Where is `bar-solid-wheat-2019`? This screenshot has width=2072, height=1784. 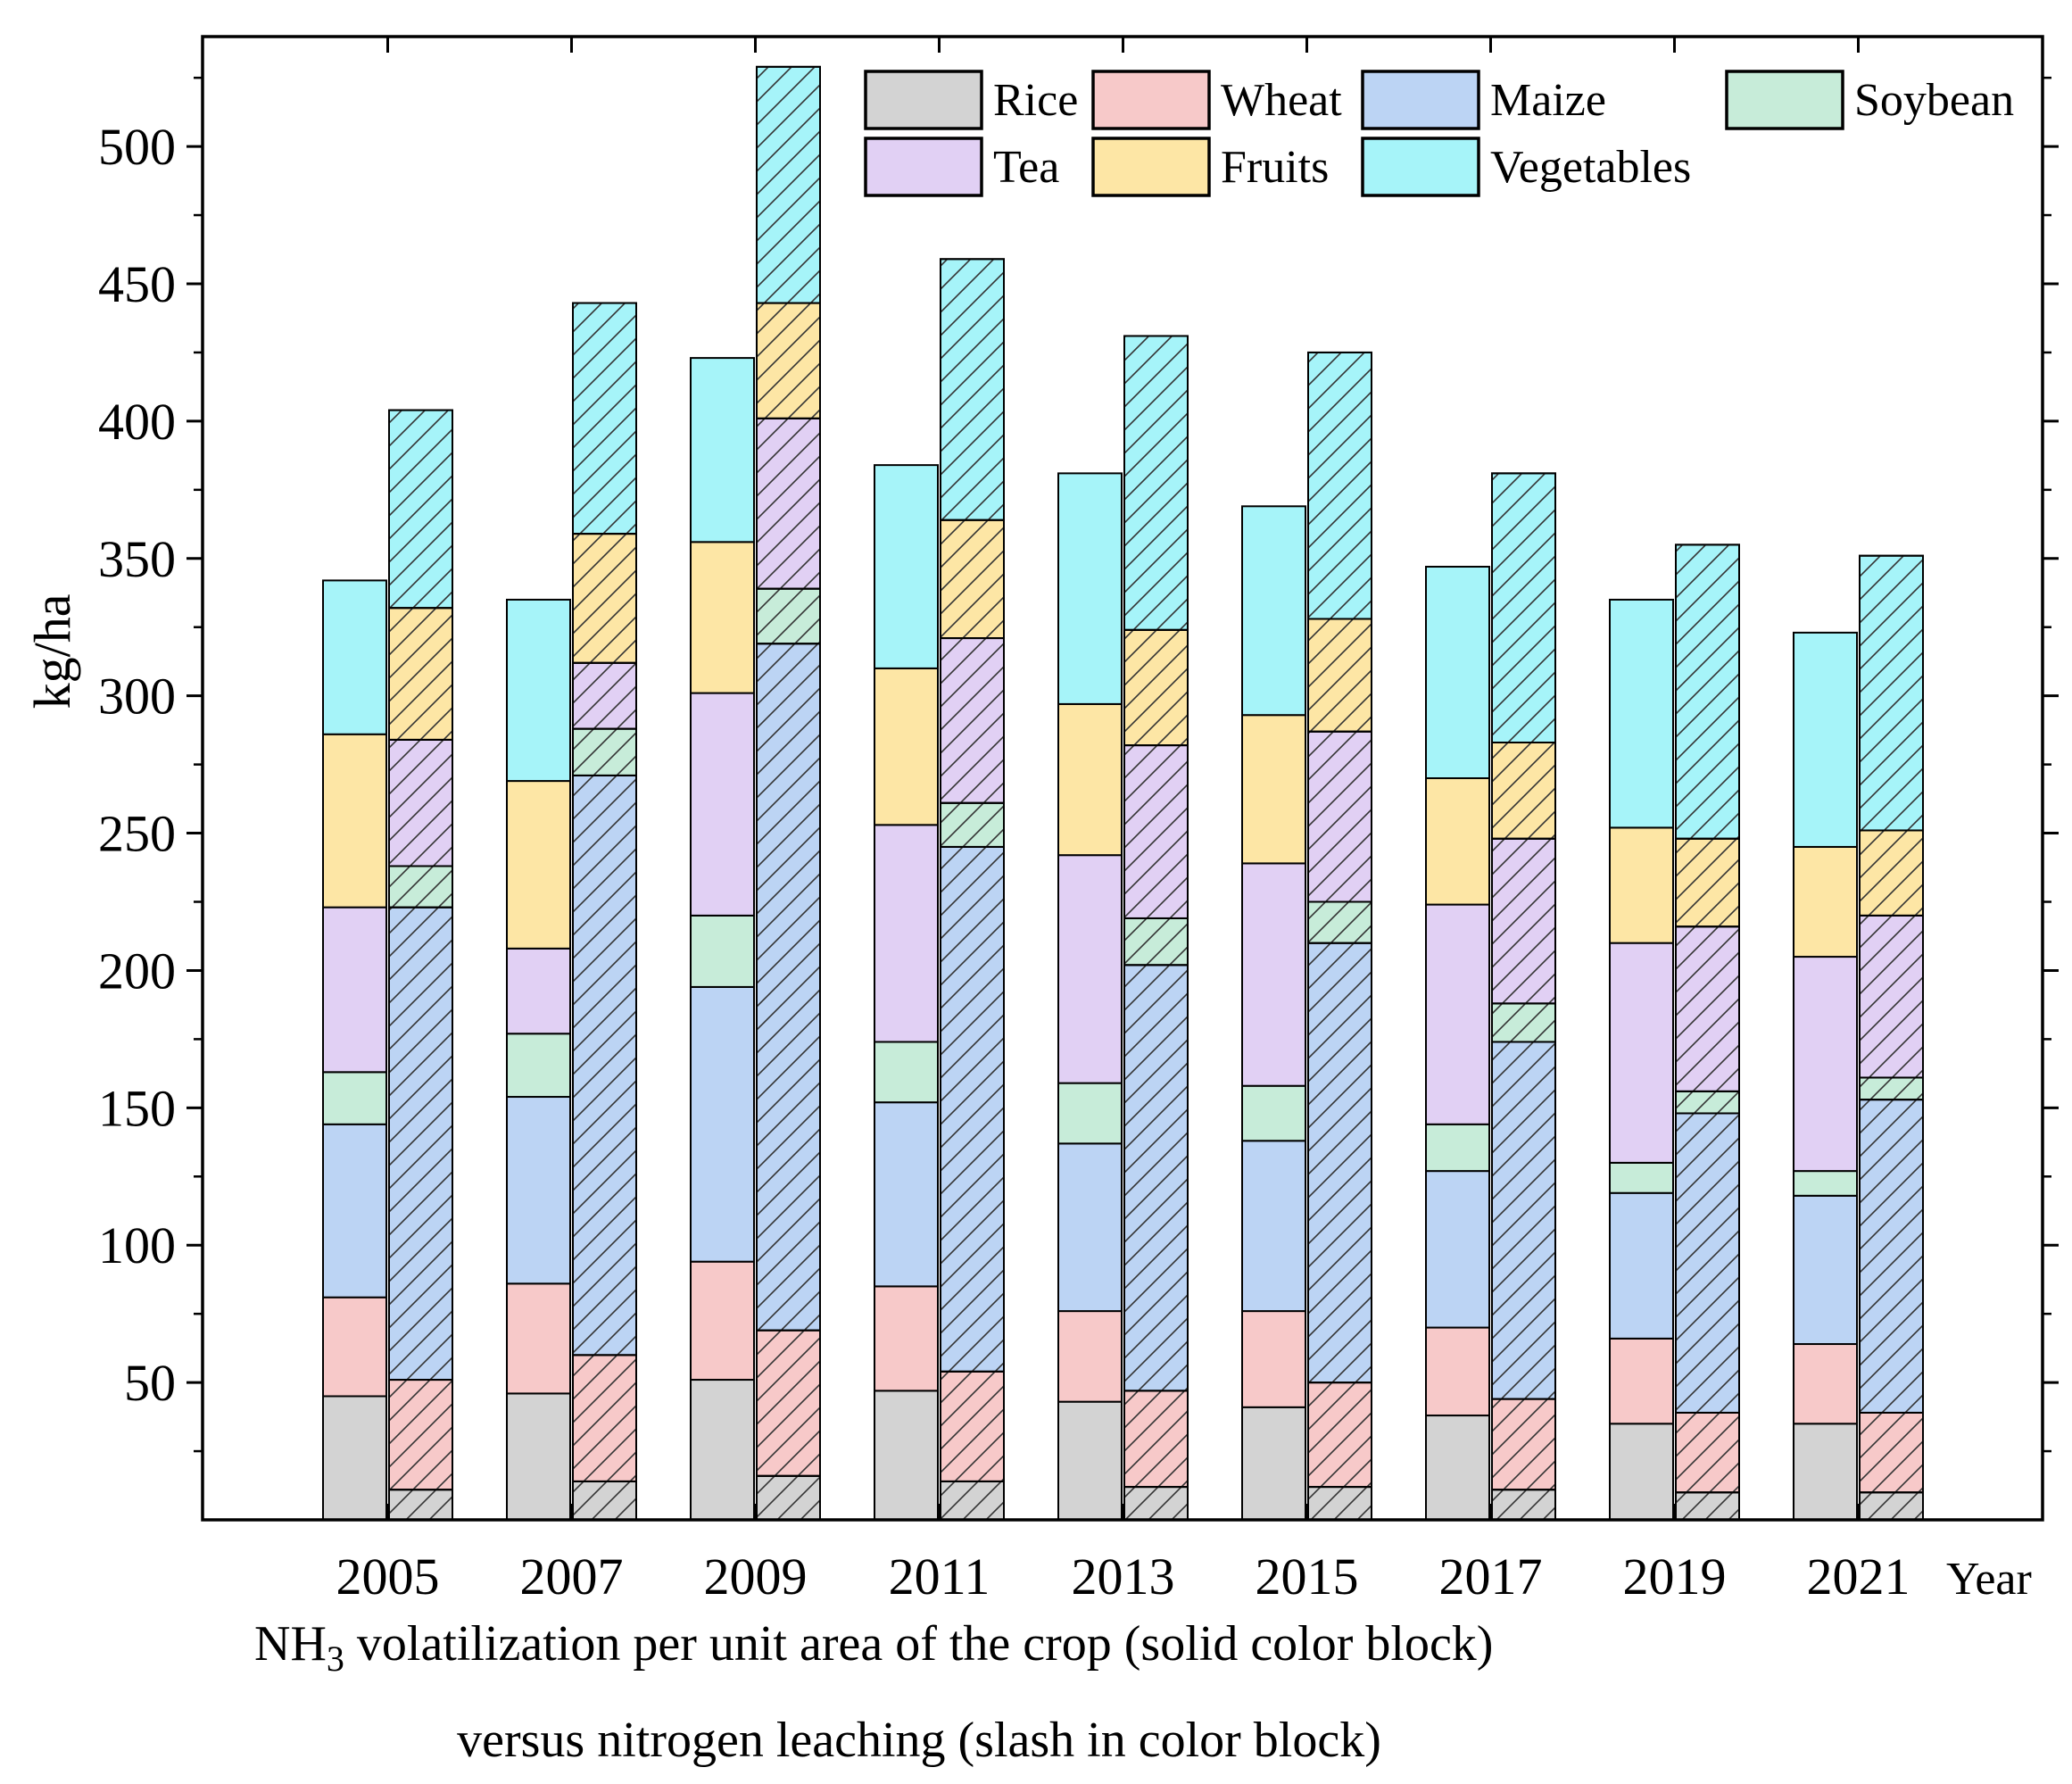 bar-solid-wheat-2019 is located at coordinates (1641, 1381).